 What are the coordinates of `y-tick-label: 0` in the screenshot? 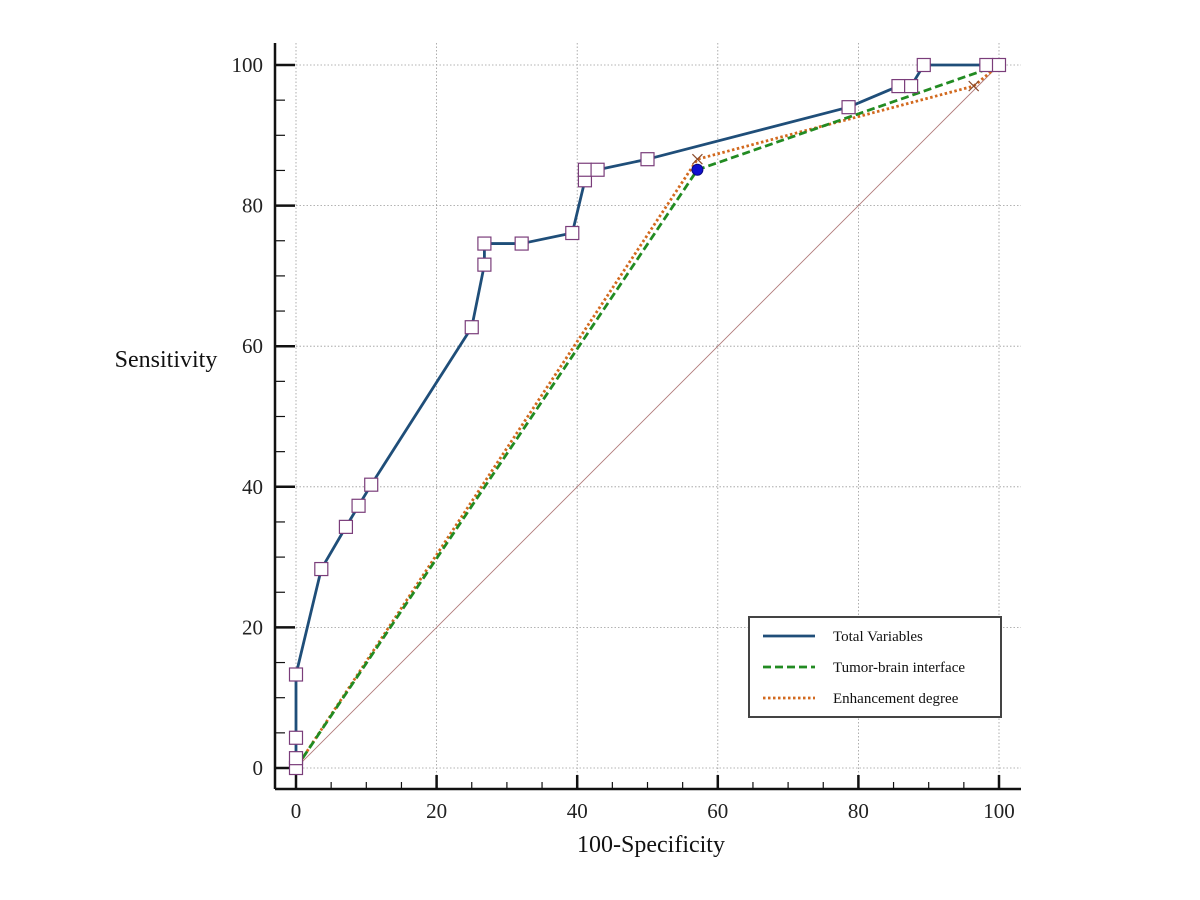 It's located at (258, 768).